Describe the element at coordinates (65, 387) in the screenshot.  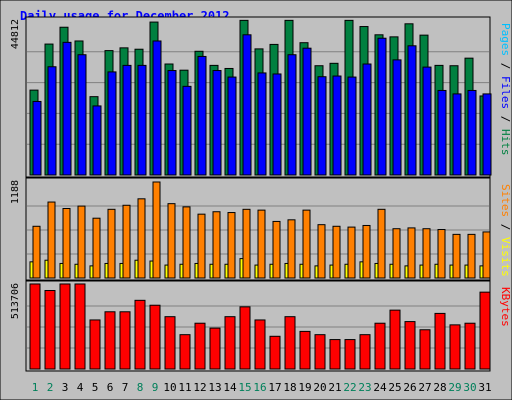
I see `x-tick-label-3: 3` at that location.